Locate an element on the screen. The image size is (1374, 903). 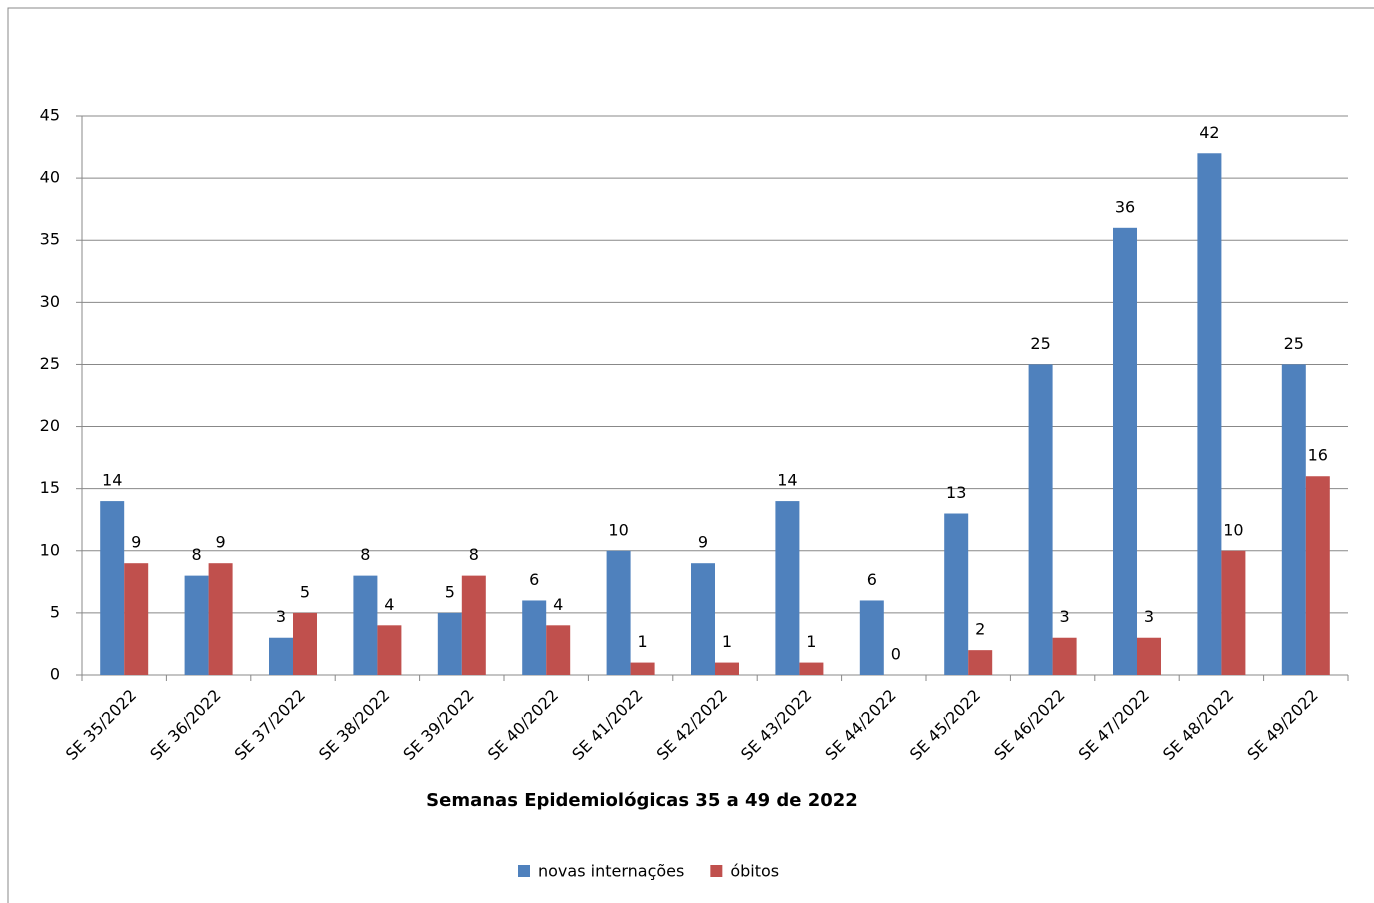
x-tick-label: SE 40/2022 is located at coordinates (523, 725).